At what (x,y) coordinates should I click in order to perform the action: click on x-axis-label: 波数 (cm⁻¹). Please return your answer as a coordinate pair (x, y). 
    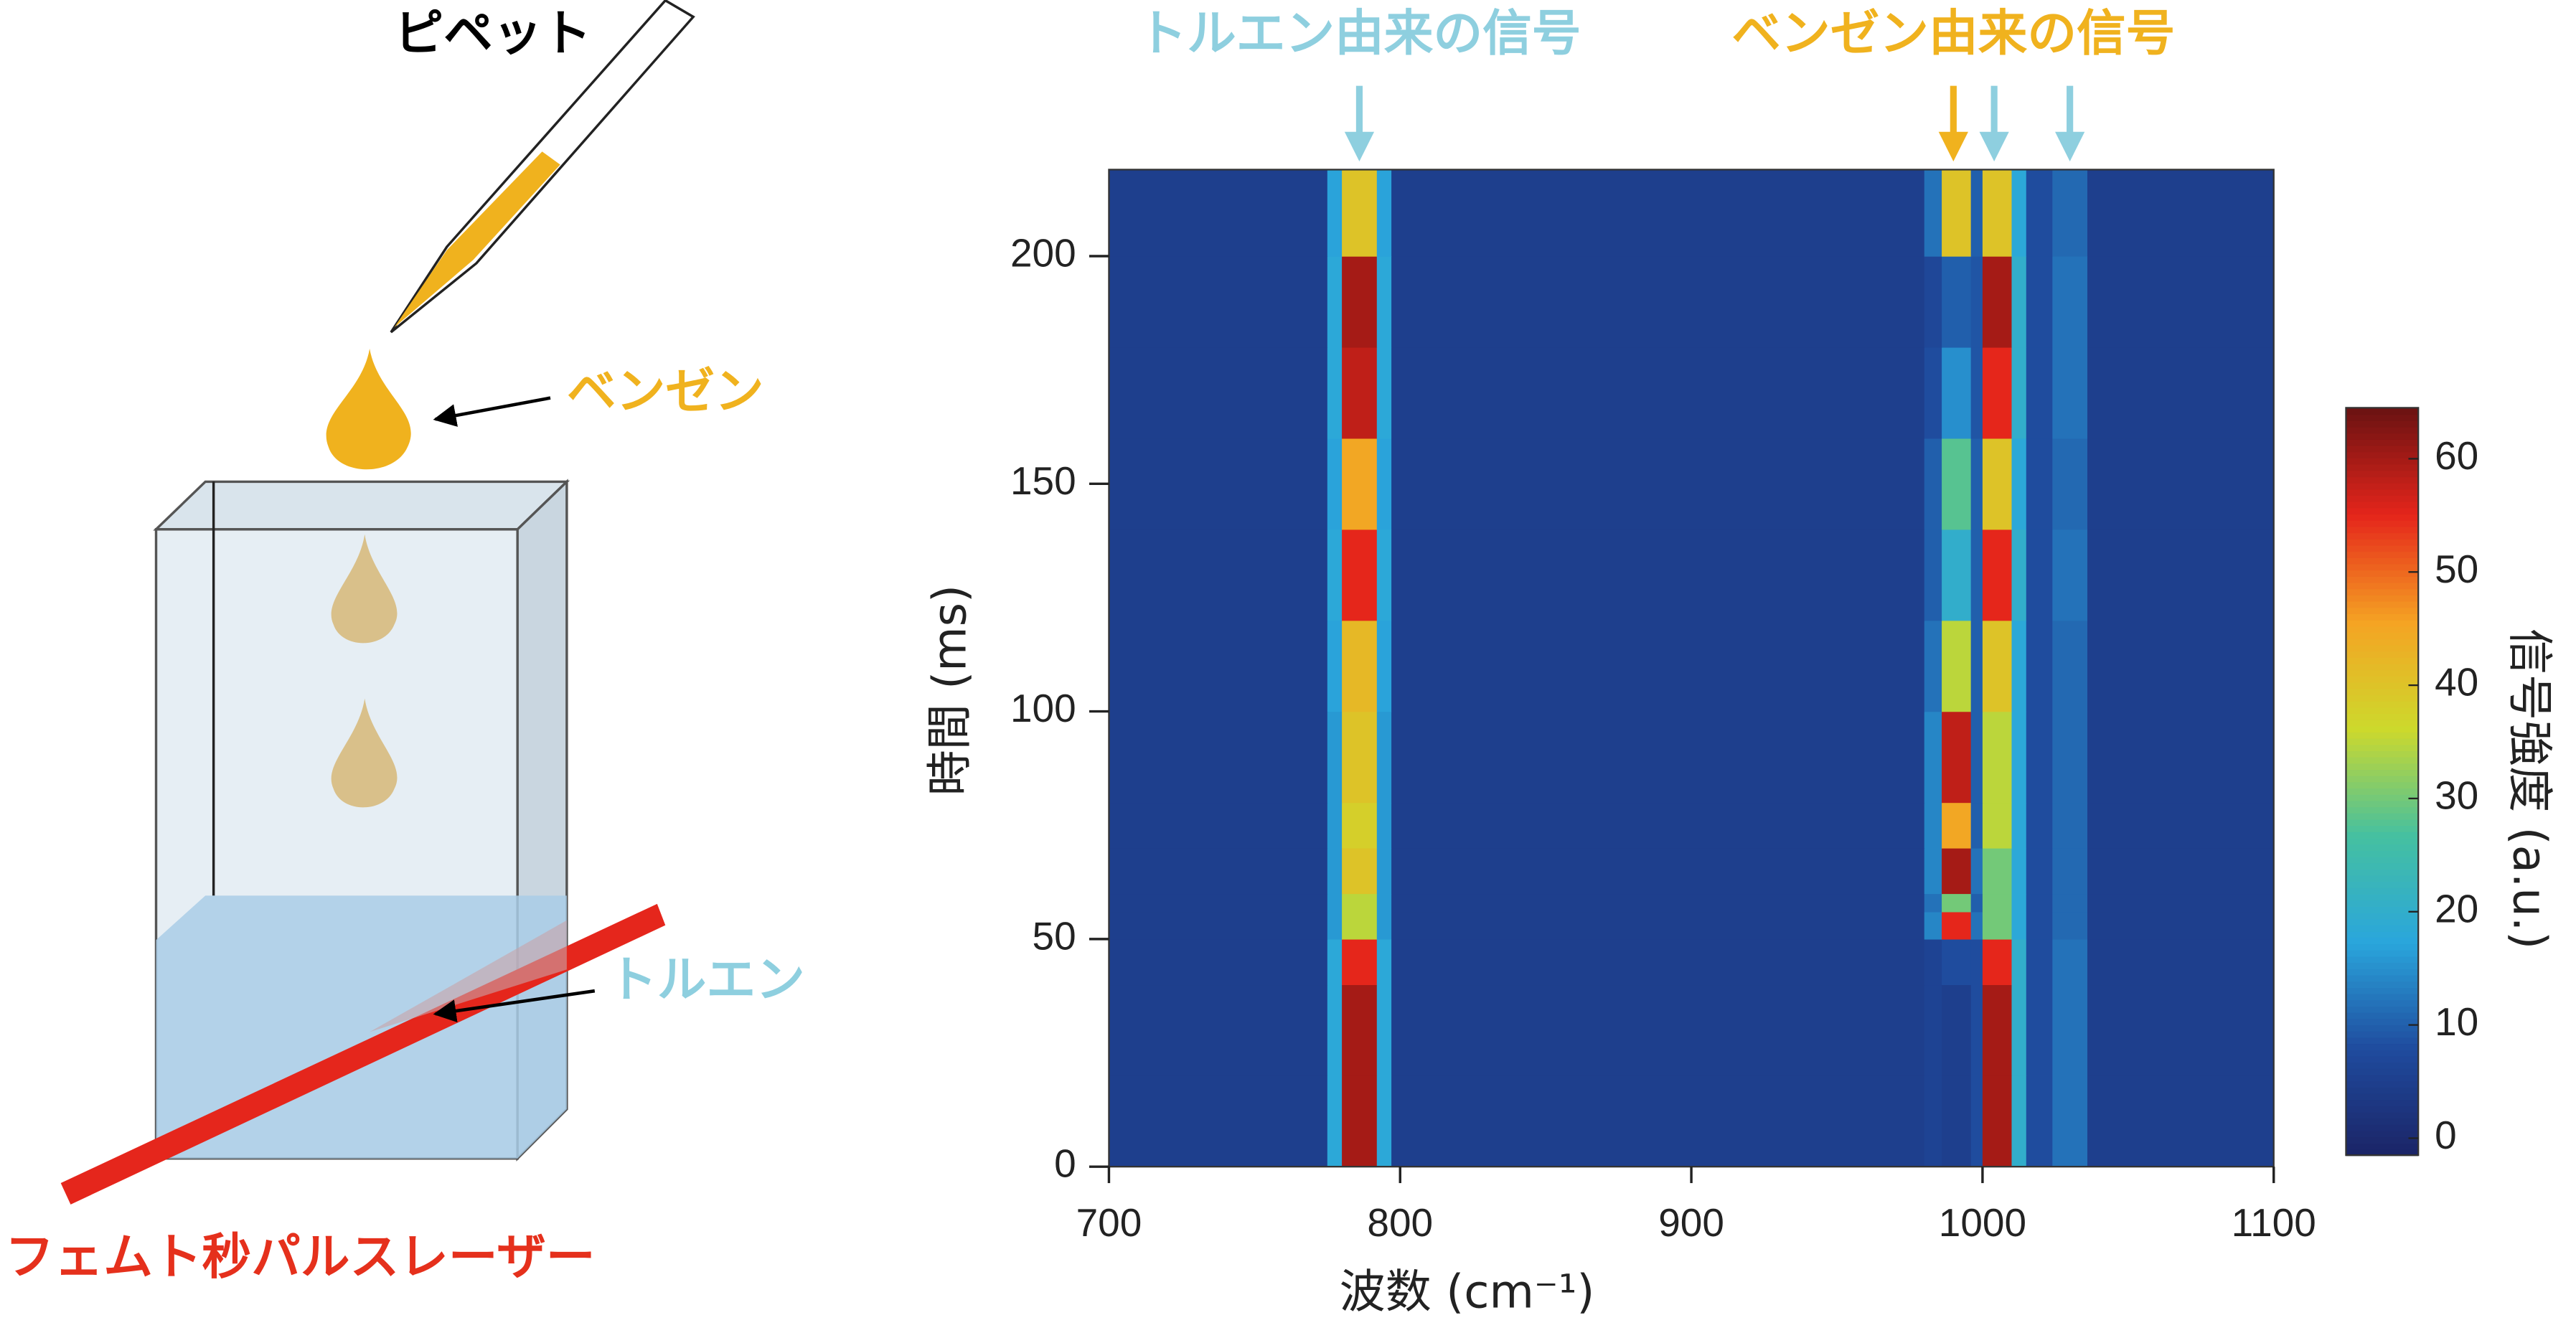
    Looking at the image, I should click on (1467, 1292).